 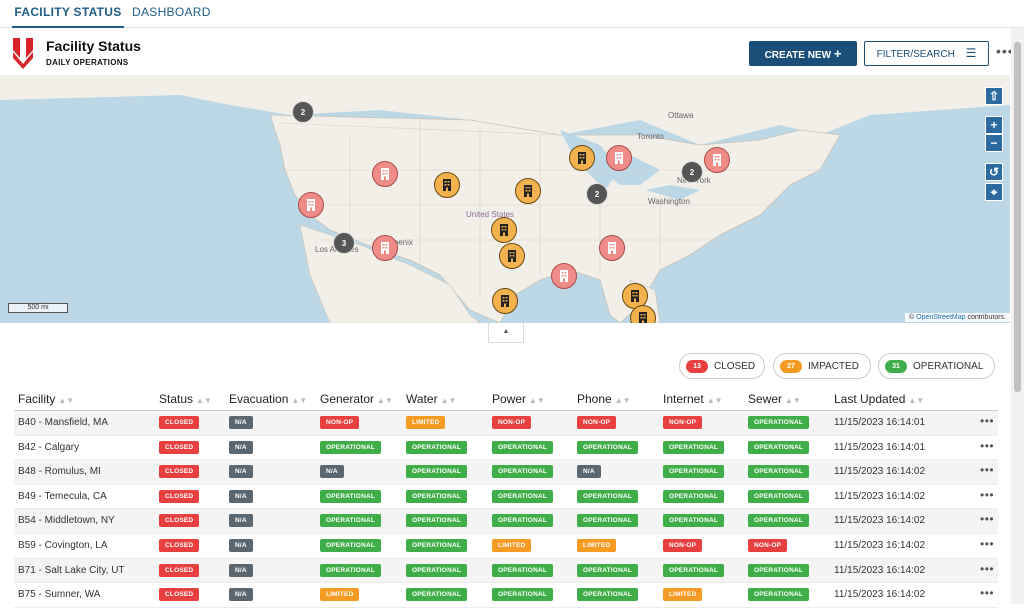 What do you see at coordinates (179, 496) in the screenshot?
I see `status-badge: CLOSED` at bounding box center [179, 496].